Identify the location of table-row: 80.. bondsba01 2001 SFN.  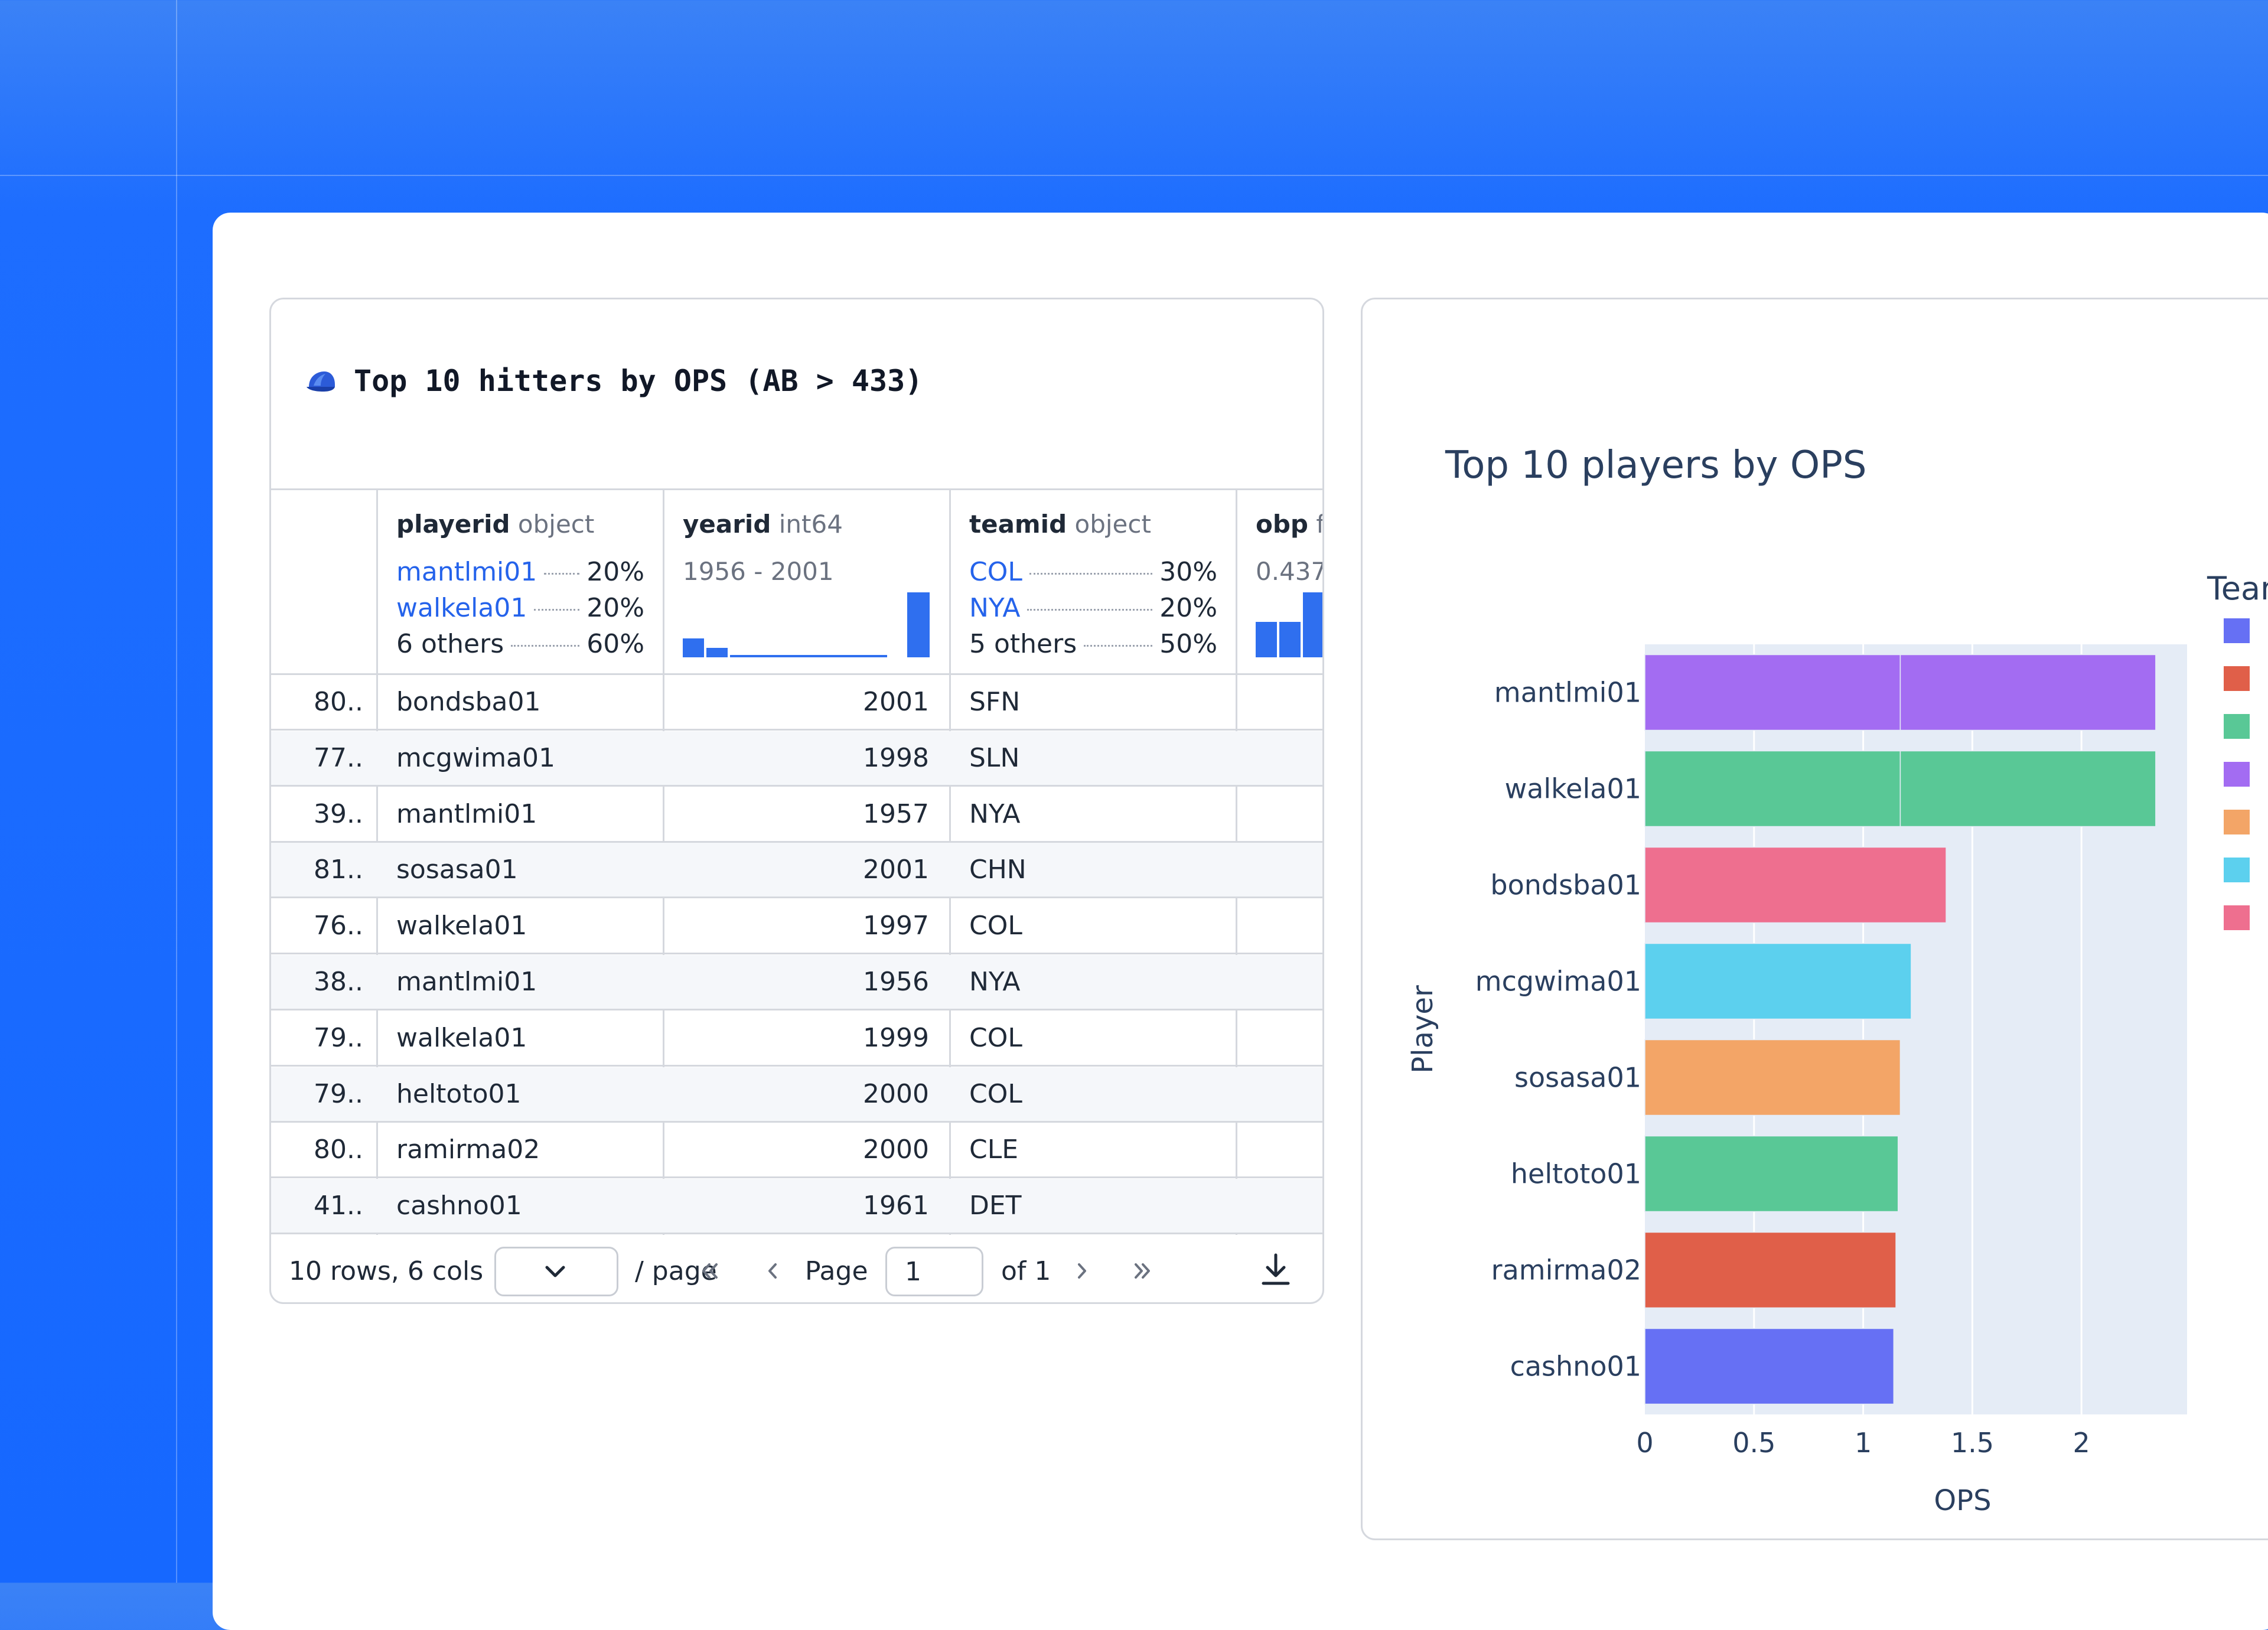
(796, 703).